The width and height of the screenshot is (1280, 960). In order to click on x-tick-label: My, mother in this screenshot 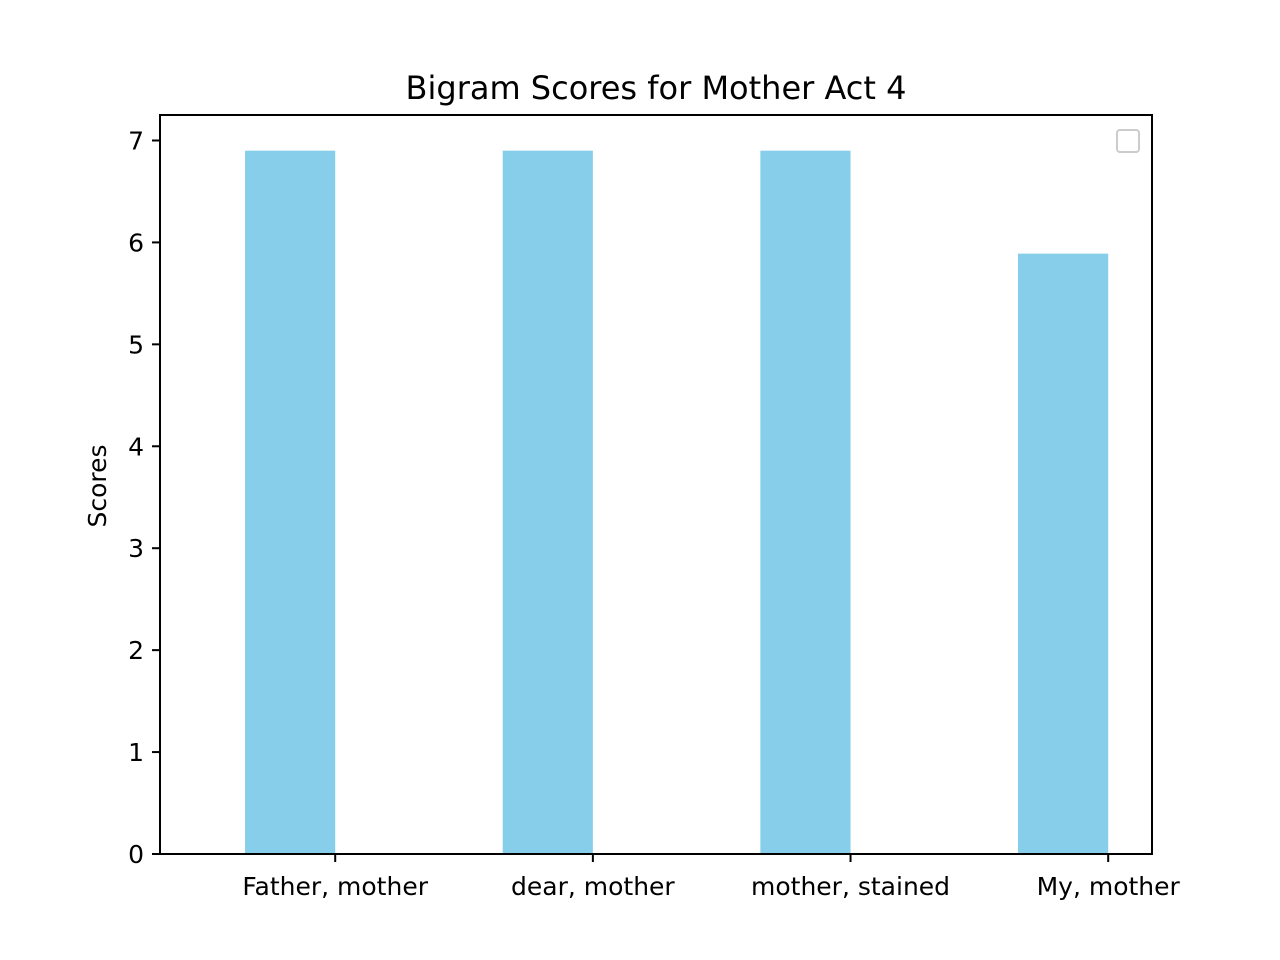, I will do `click(1109, 886)`.